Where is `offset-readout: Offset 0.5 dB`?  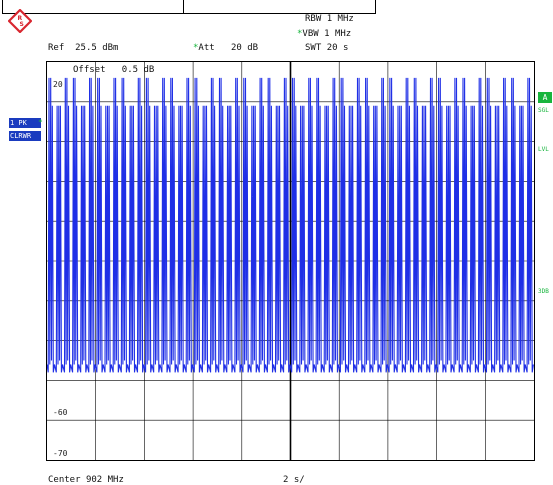
offset-readout: Offset 0.5 dB is located at coordinates (113, 70).